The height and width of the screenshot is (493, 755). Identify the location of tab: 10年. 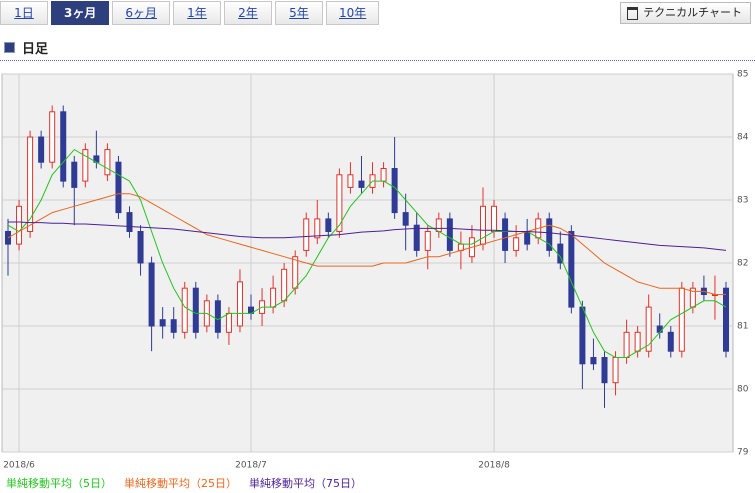
(353, 13).